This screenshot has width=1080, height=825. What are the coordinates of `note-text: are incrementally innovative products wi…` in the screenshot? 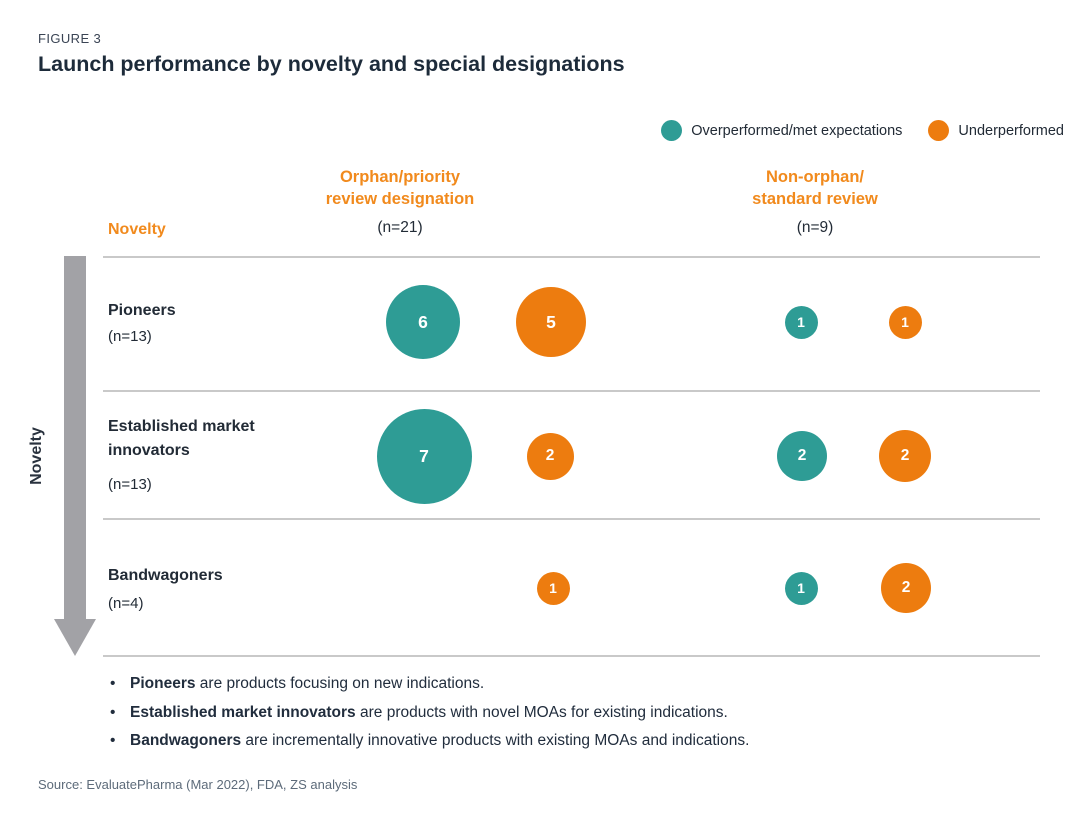 It's located at (495, 740).